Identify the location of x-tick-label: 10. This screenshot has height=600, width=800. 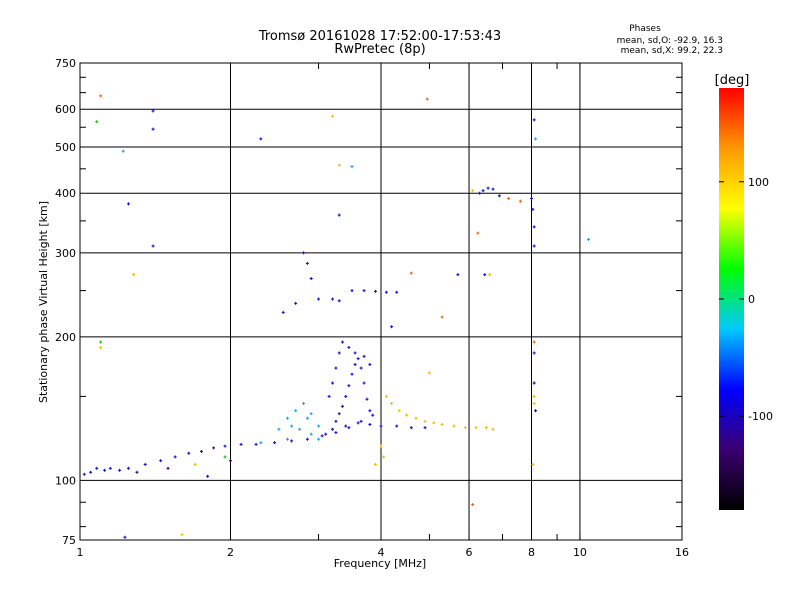
(580, 552).